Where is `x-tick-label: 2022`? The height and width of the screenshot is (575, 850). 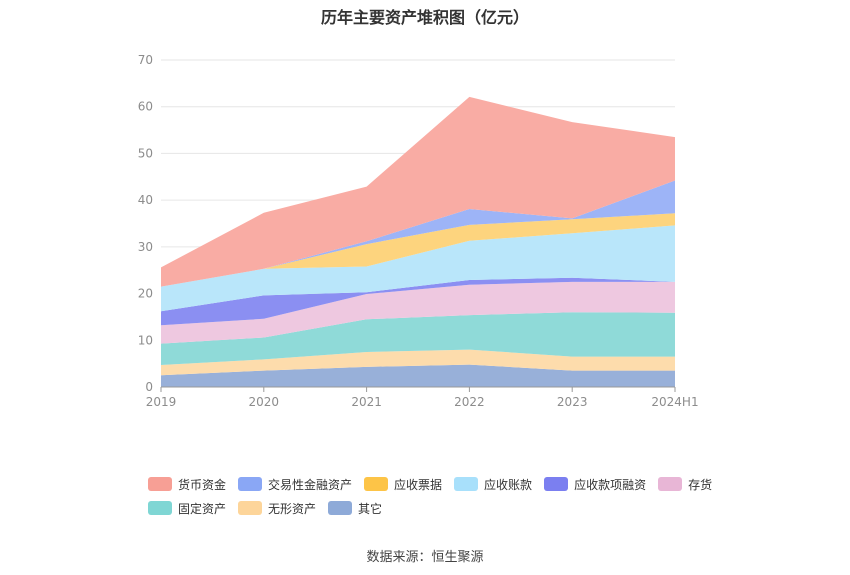 x-tick-label: 2022 is located at coordinates (469, 402).